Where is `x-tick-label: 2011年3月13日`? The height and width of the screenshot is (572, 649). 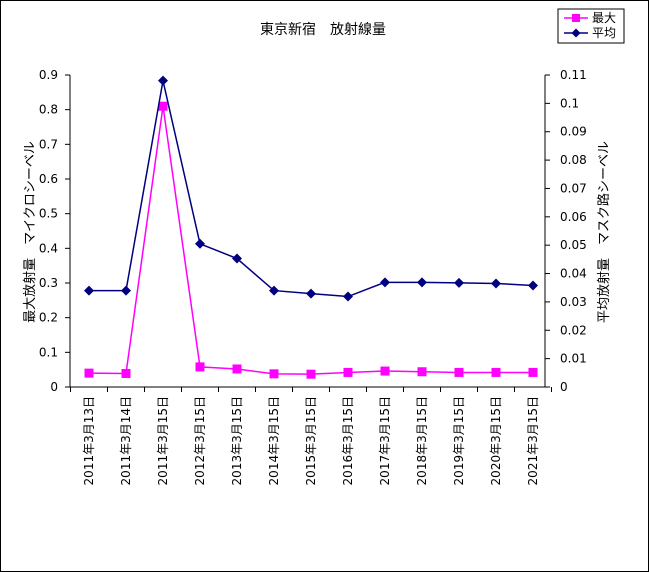 x-tick-label: 2011年3月13日 is located at coordinates (89, 440).